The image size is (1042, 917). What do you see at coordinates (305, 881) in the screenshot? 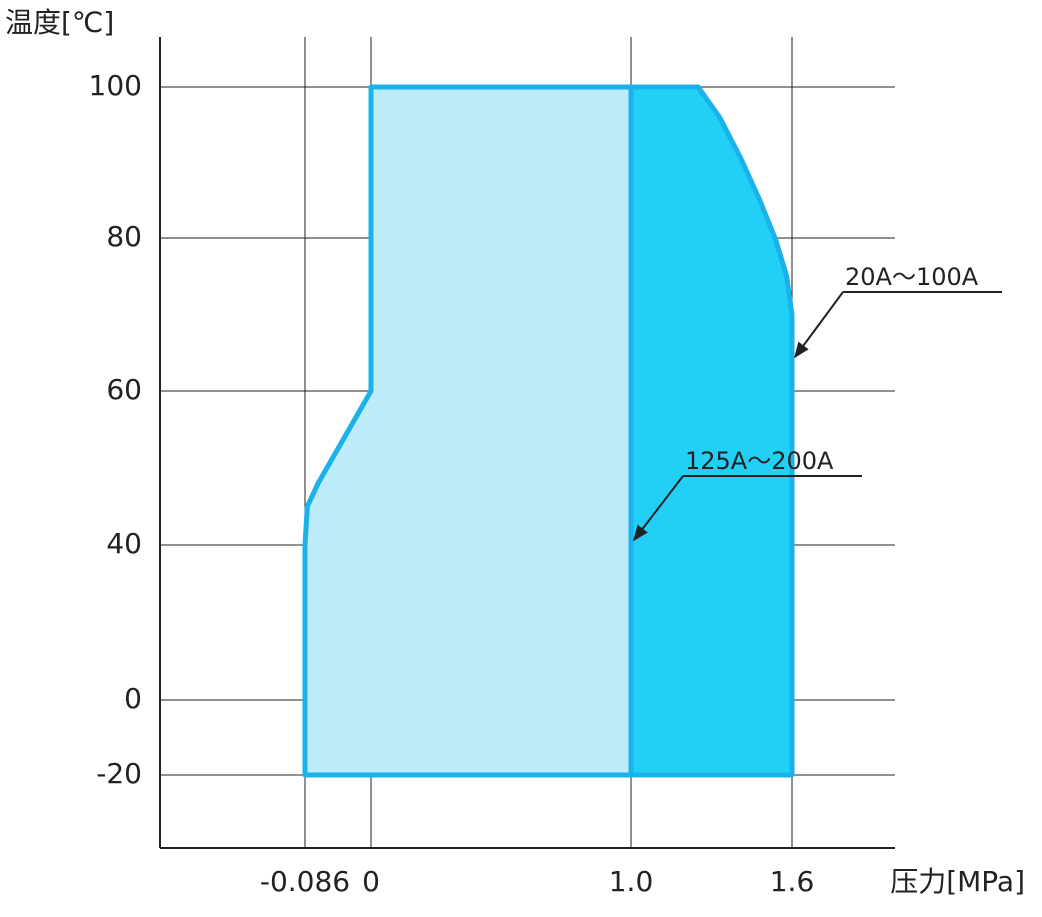
I see `x-tick-label: -0.086` at bounding box center [305, 881].